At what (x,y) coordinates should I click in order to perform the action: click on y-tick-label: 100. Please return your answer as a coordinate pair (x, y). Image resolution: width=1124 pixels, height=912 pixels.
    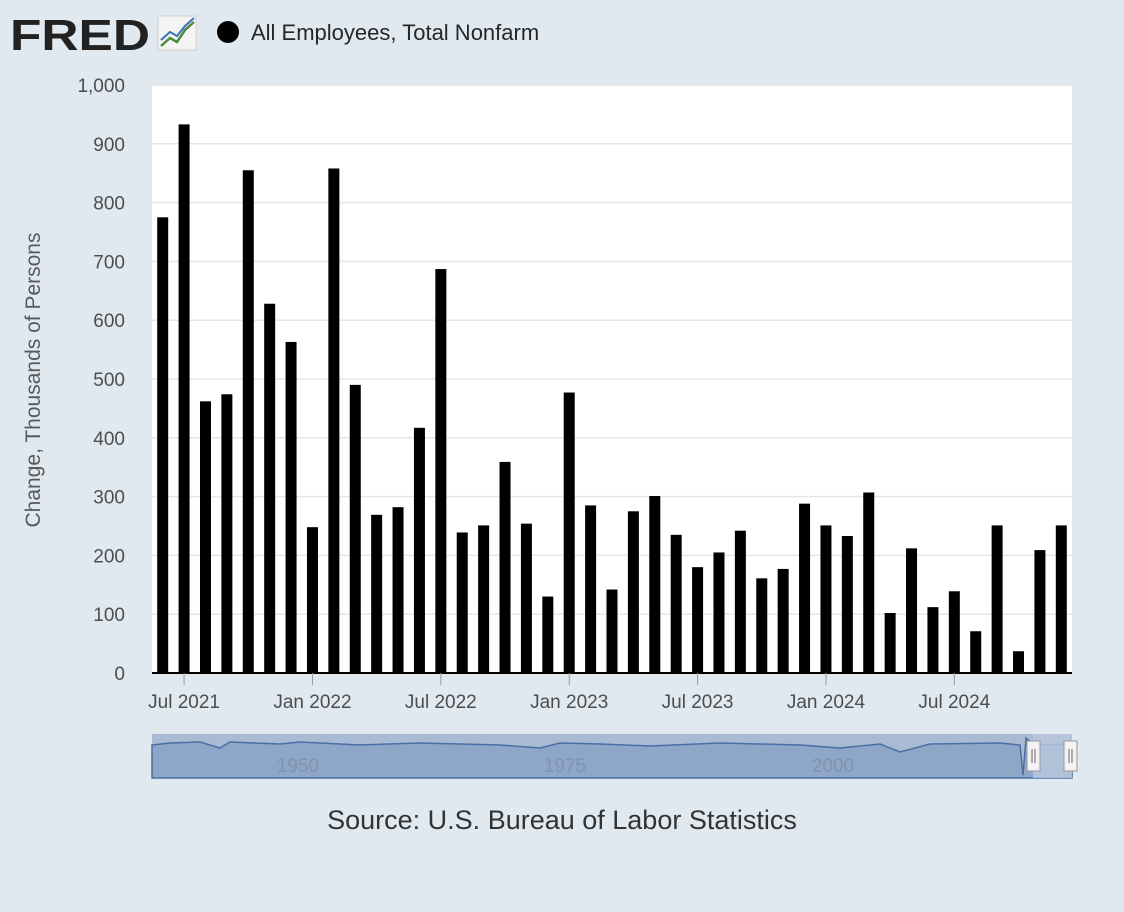
    Looking at the image, I should click on (109, 615).